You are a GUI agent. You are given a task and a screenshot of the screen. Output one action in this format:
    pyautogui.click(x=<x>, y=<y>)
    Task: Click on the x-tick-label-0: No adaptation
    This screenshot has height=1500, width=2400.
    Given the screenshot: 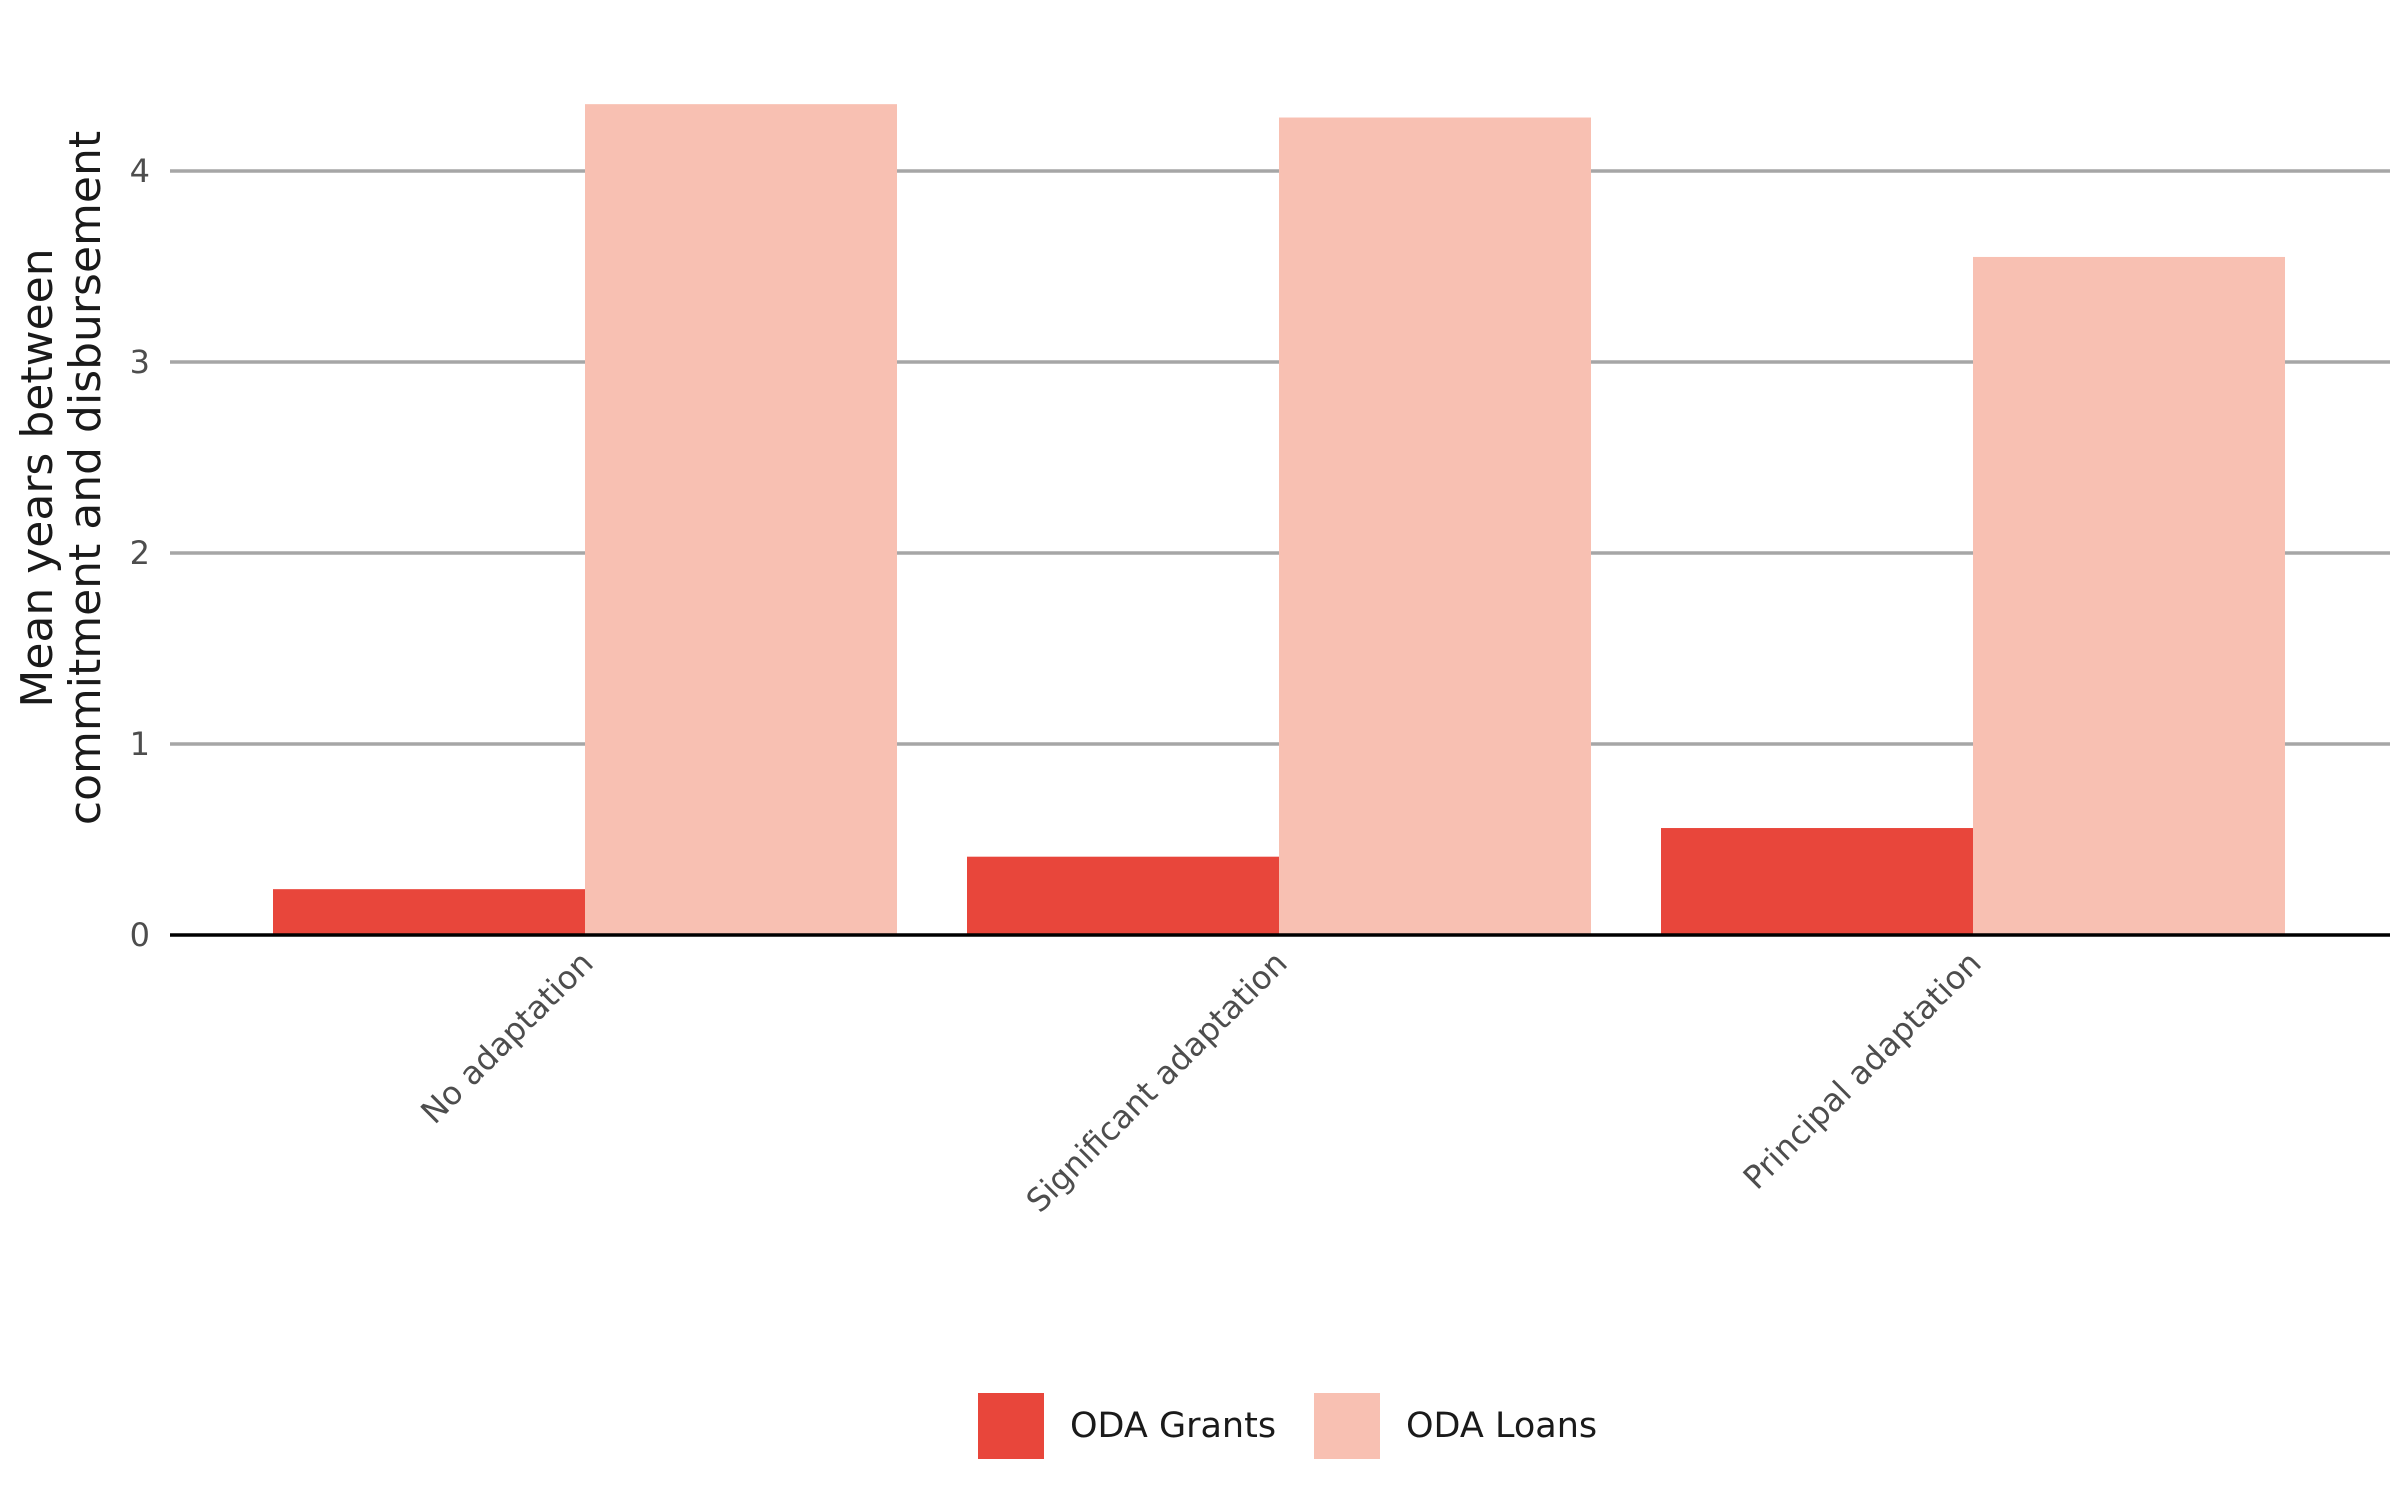 What is the action you would take?
    pyautogui.click(x=506, y=1037)
    